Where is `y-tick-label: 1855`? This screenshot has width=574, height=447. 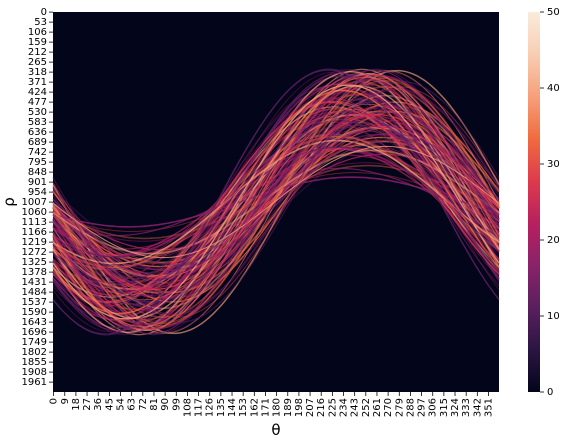 y-tick-label: 1855 is located at coordinates (34, 362).